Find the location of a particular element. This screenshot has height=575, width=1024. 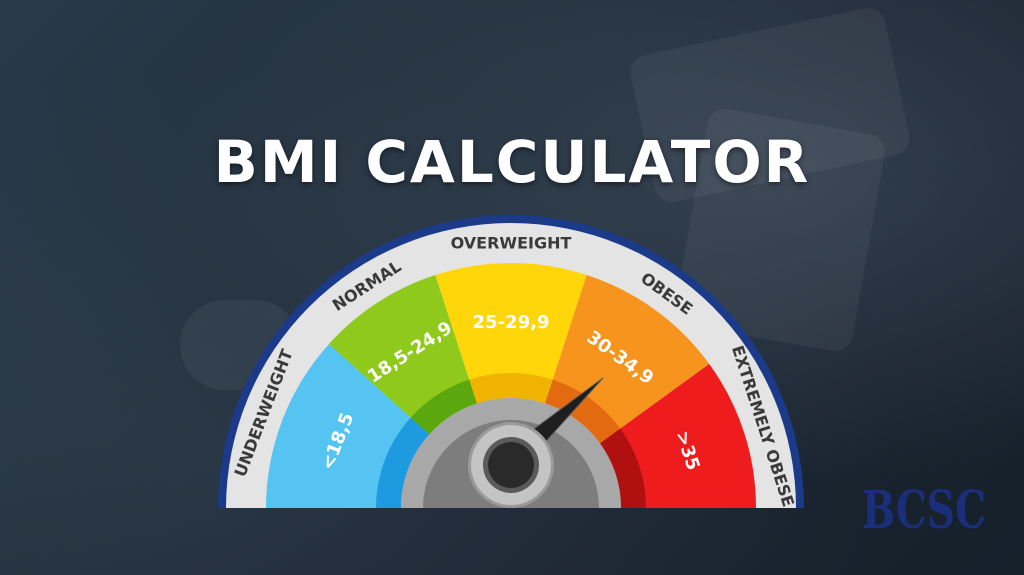

gauge-inner-segment-underweight is located at coordinates (403, 462).